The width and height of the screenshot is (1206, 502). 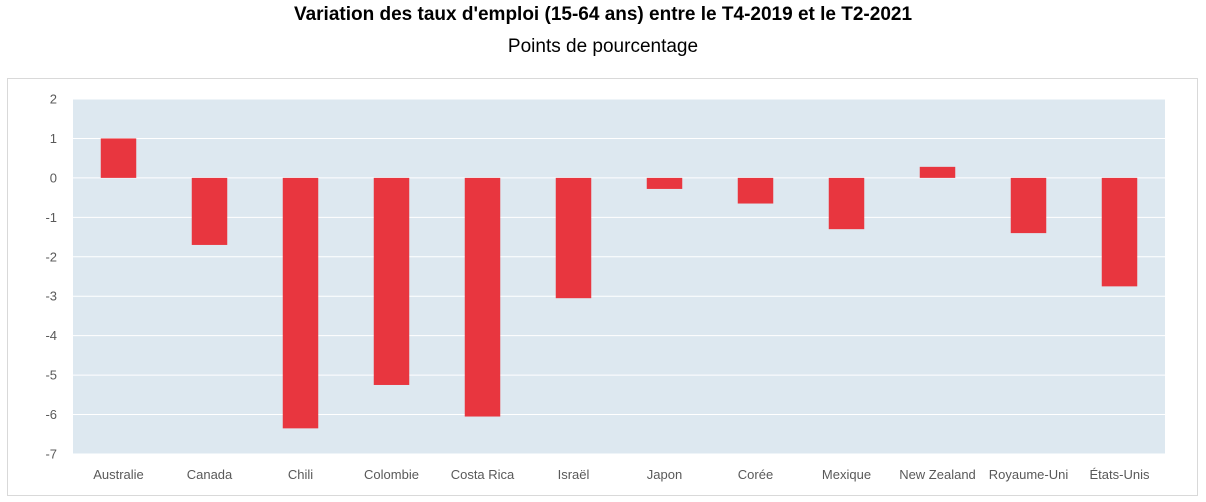 What do you see at coordinates (51, 414) in the screenshot?
I see `y-tick-label: -6` at bounding box center [51, 414].